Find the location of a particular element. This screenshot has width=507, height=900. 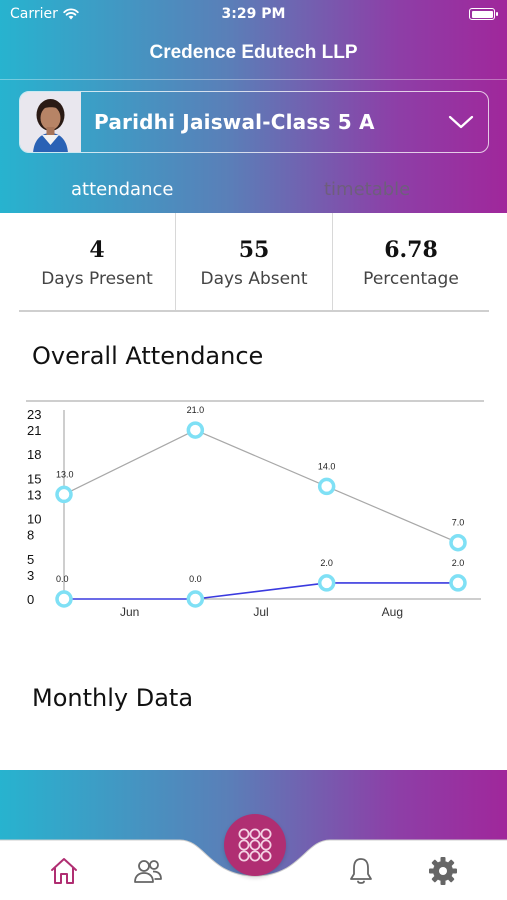

bell-icon is located at coordinates (361, 871).